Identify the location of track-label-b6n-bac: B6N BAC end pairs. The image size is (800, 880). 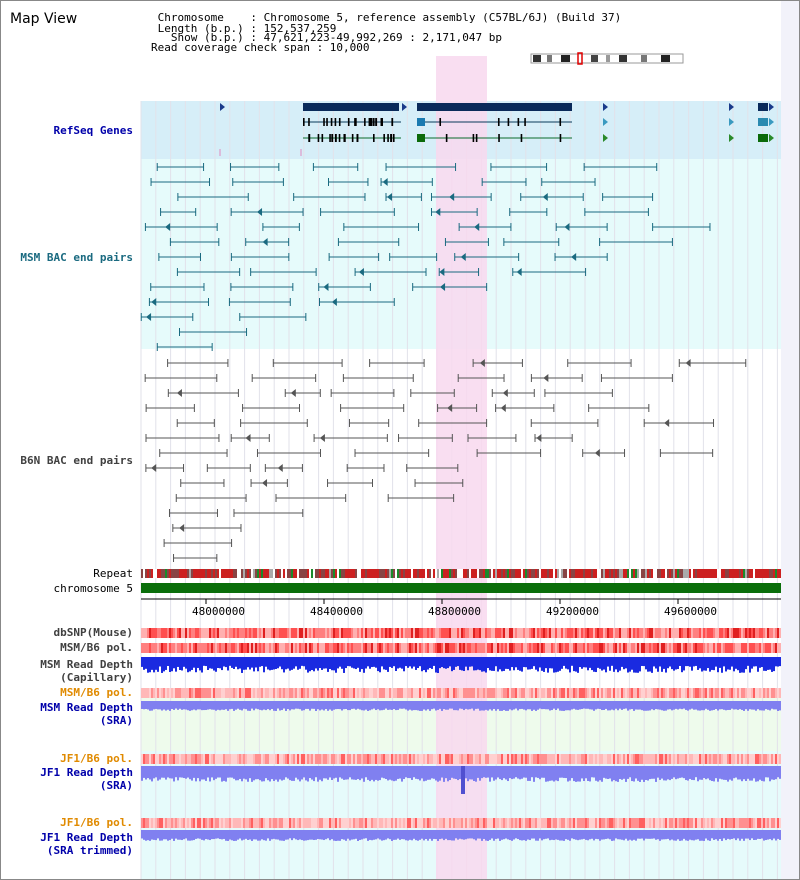
(76, 460).